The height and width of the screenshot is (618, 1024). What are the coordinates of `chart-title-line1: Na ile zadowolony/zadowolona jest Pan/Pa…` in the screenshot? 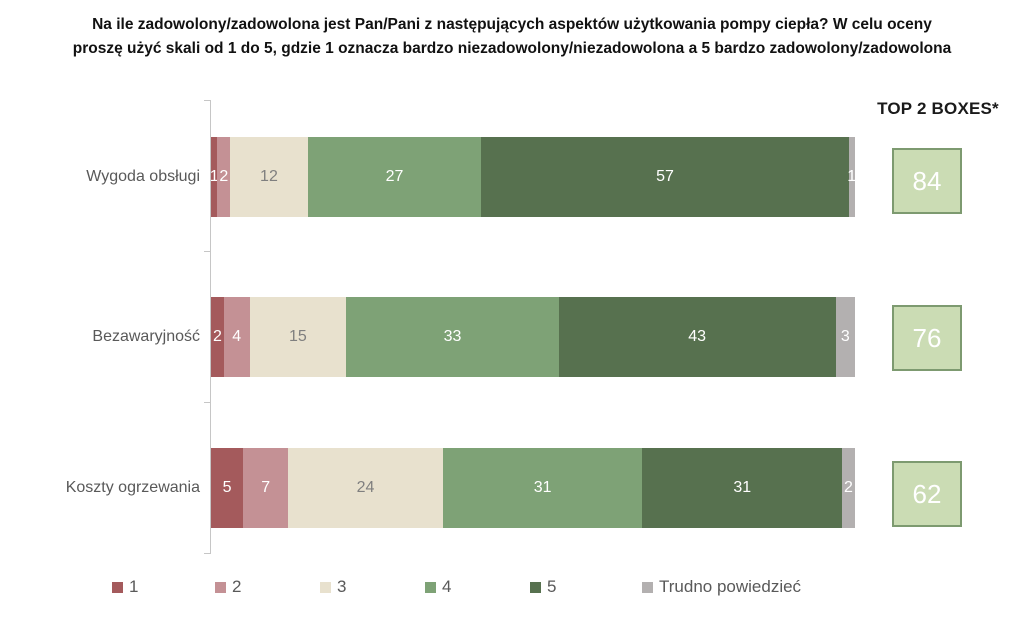 It's located at (512, 24).